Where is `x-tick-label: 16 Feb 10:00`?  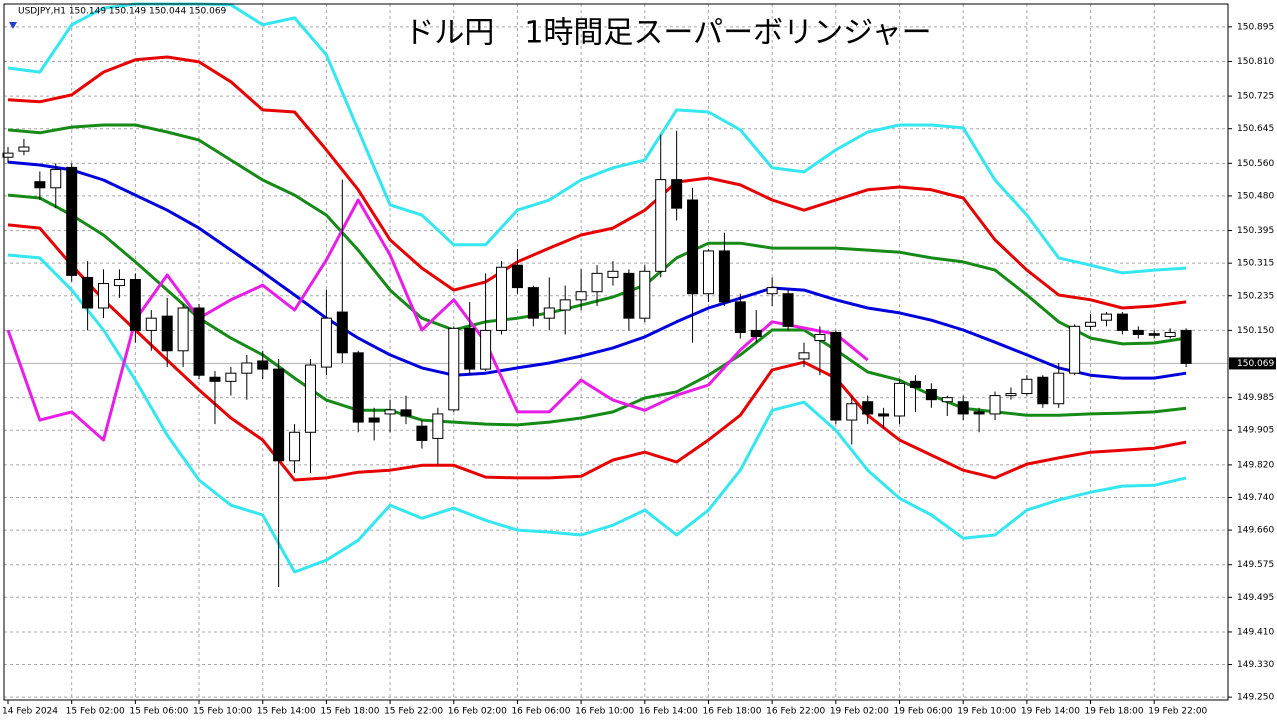
x-tick-label: 16 Feb 10:00 is located at coordinates (604, 712).